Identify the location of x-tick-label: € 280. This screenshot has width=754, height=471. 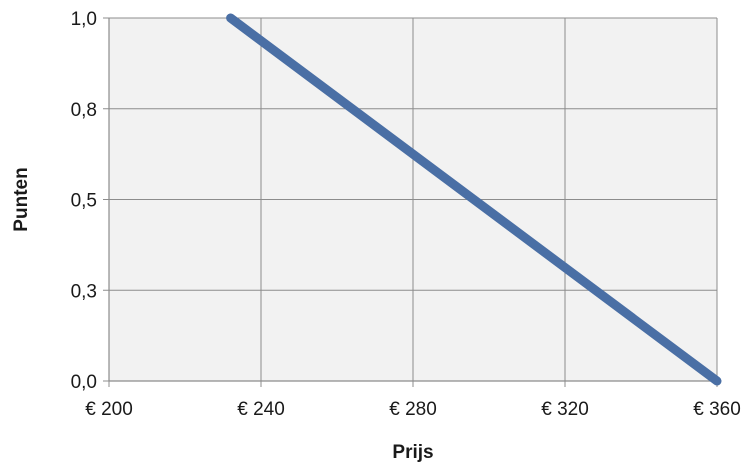
(413, 409).